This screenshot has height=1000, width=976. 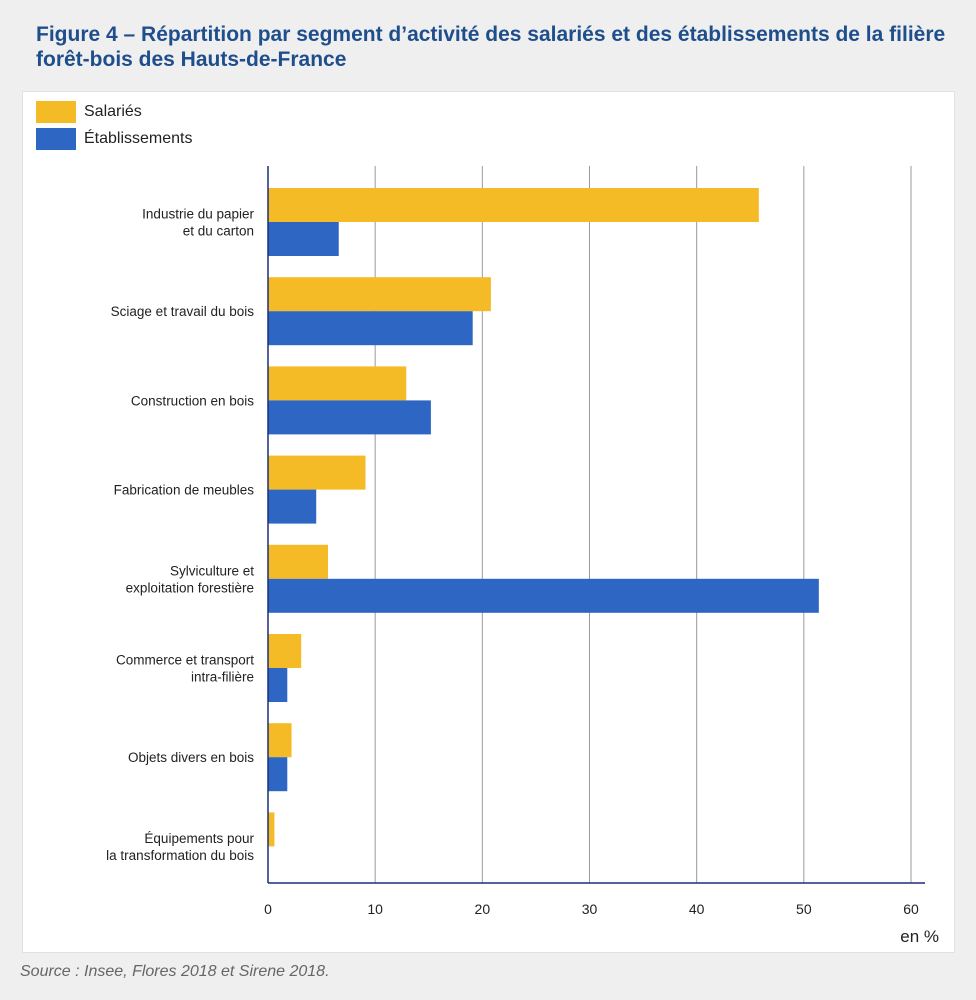 I want to click on x-tick-label: 0, so click(x=268, y=909).